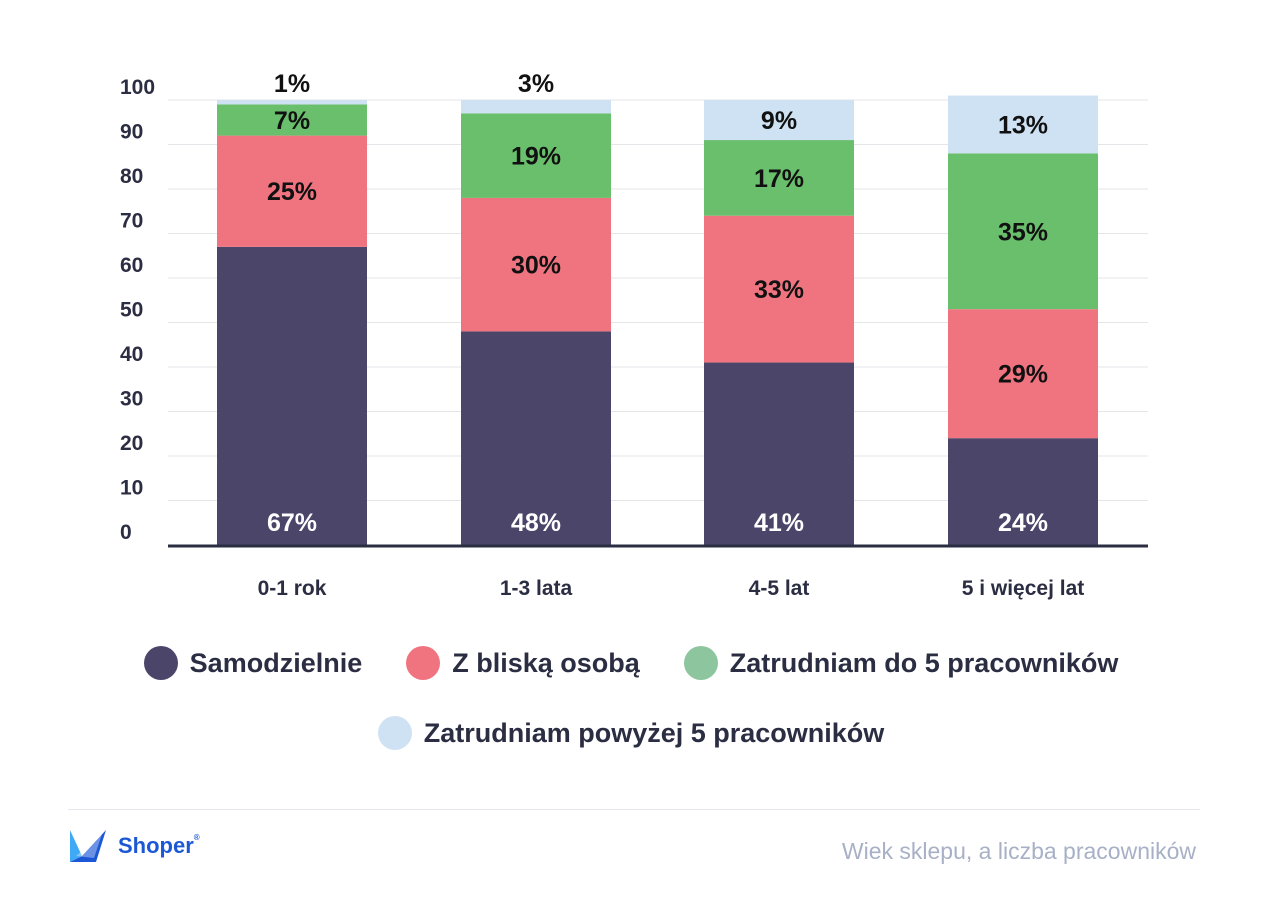 Image resolution: width=1262 pixels, height=912 pixels. I want to click on legend-row-2: Zatrudniam powyżej 5 pracowników, so click(631, 733).